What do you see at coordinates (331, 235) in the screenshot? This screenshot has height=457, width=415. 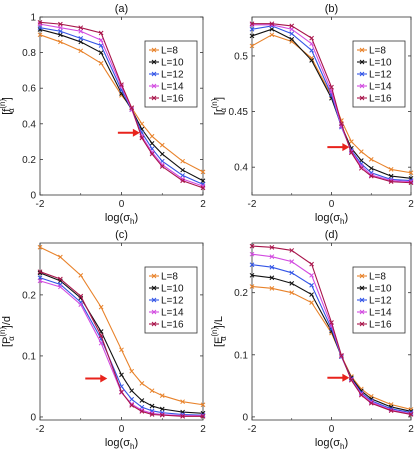 I see `chart-title: (d)` at bounding box center [331, 235].